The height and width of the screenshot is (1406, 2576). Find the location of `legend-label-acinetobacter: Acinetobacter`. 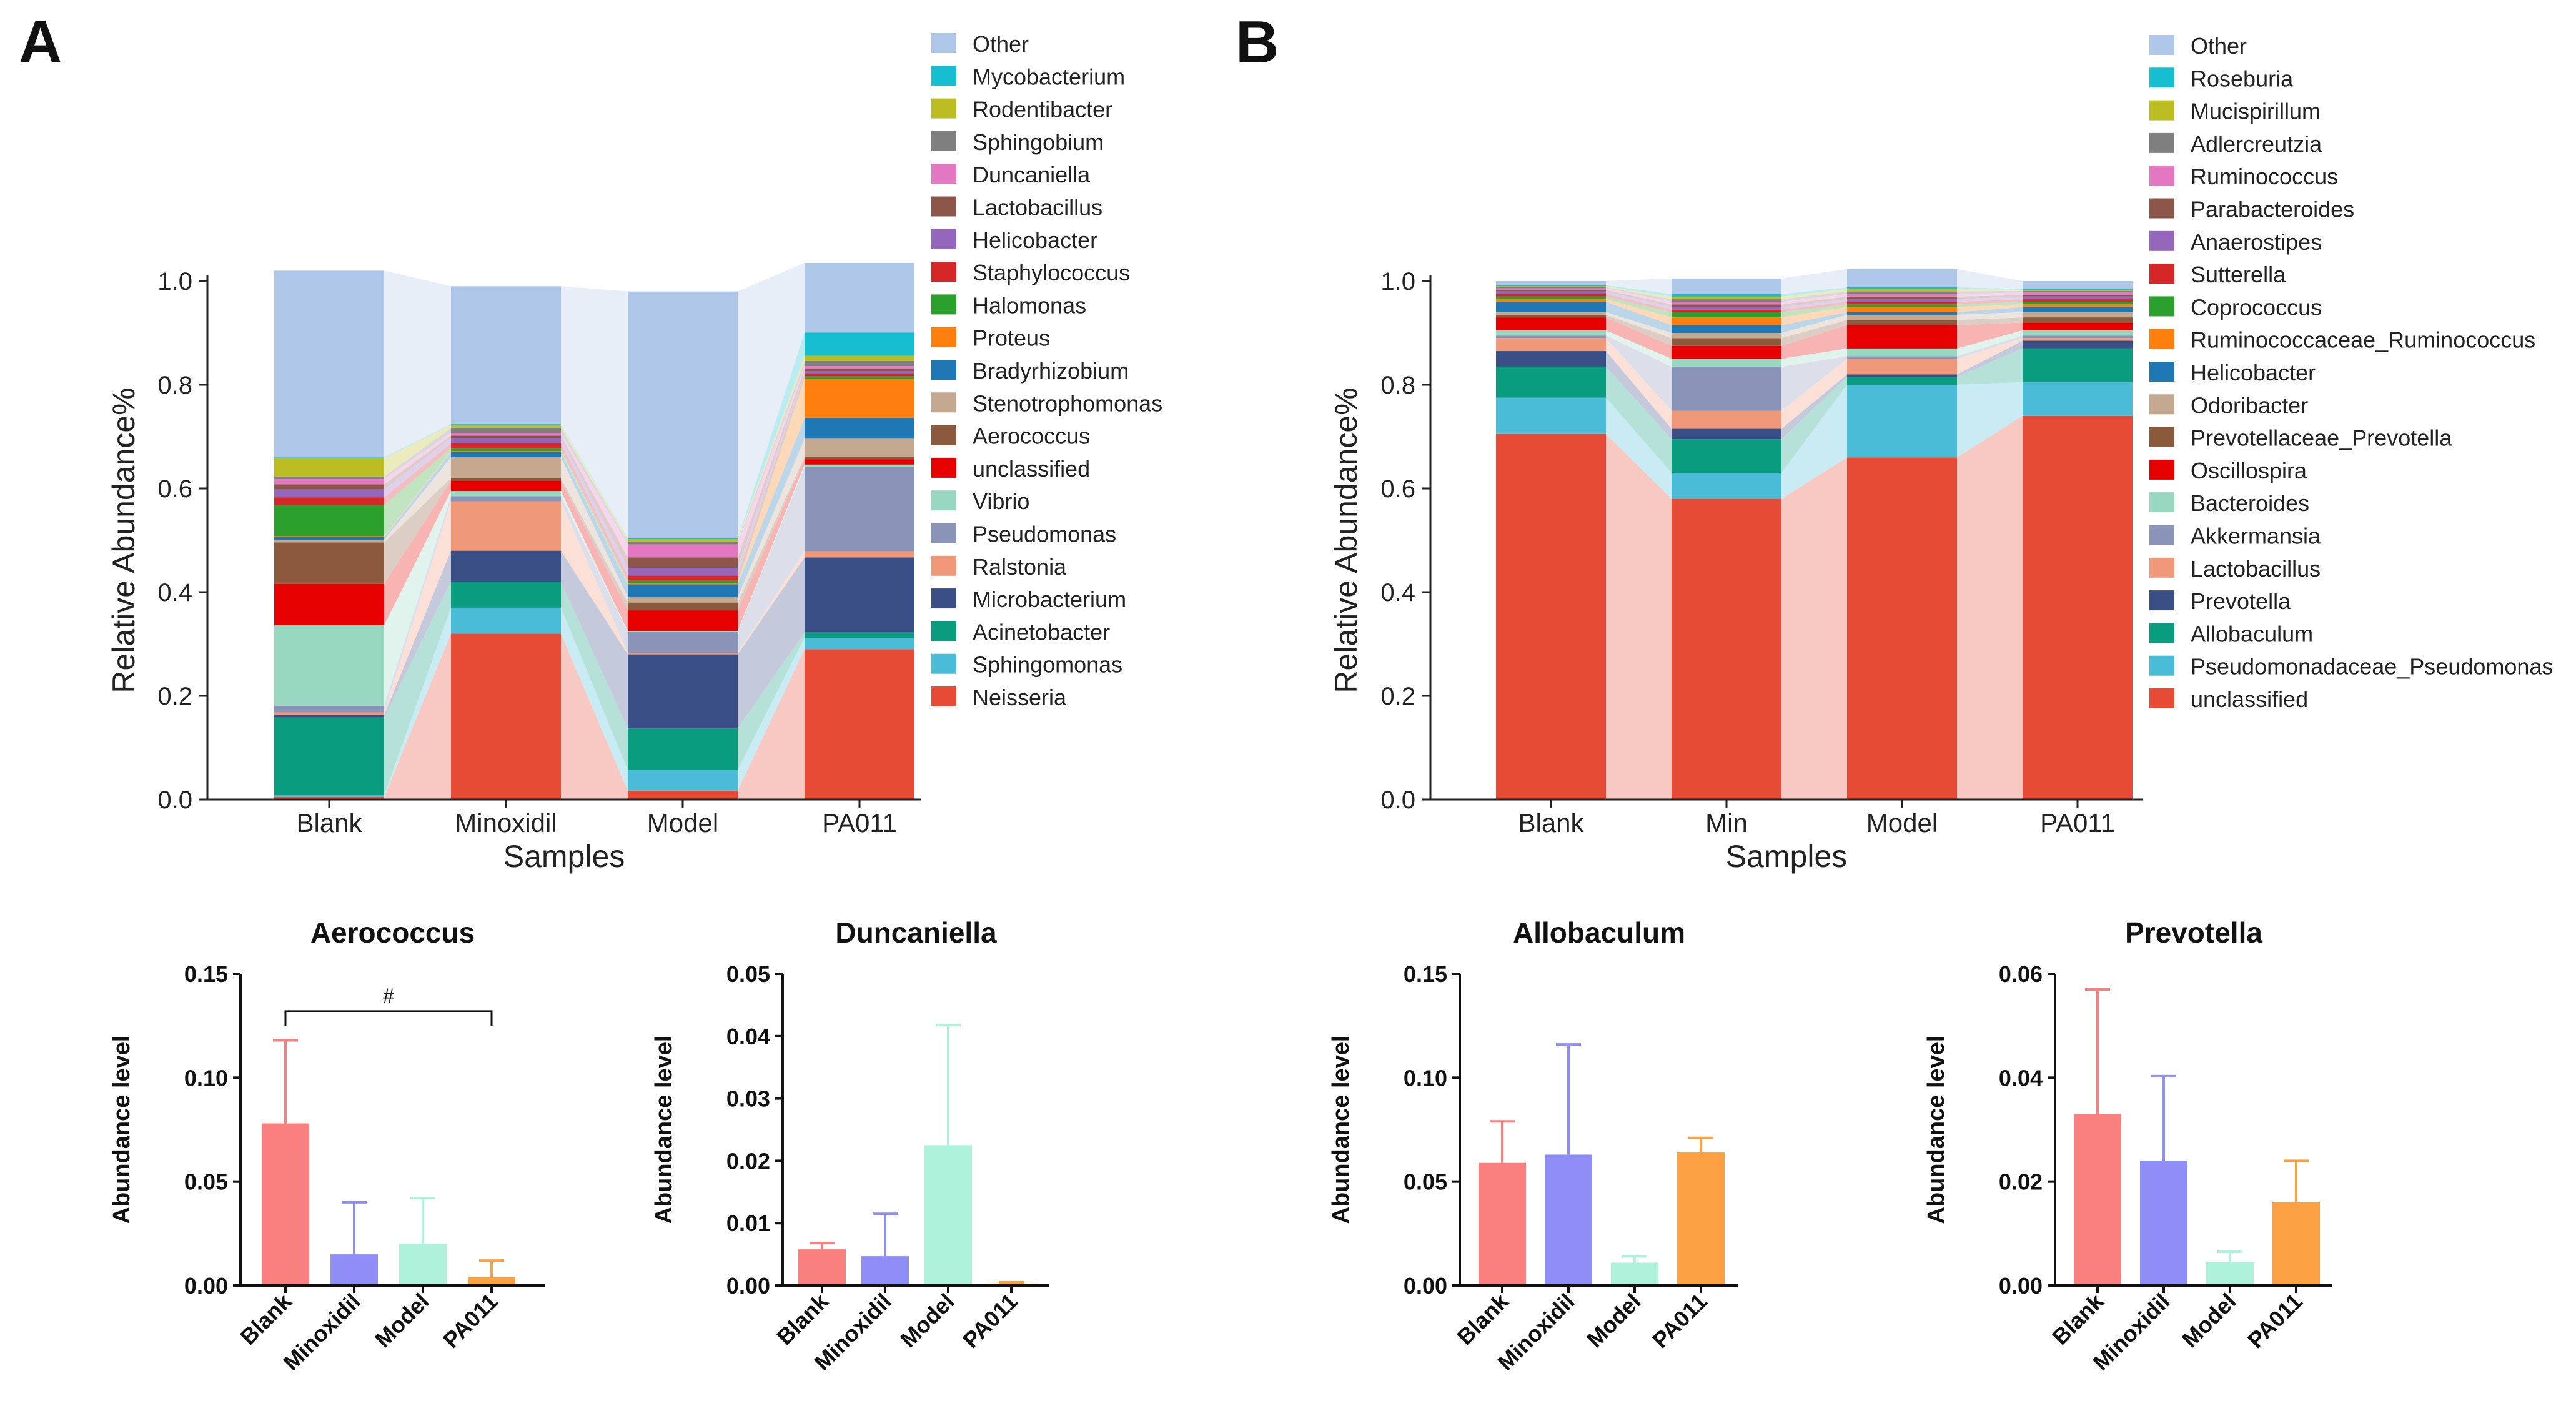

legend-label-acinetobacter: Acinetobacter is located at coordinates (1041, 632).